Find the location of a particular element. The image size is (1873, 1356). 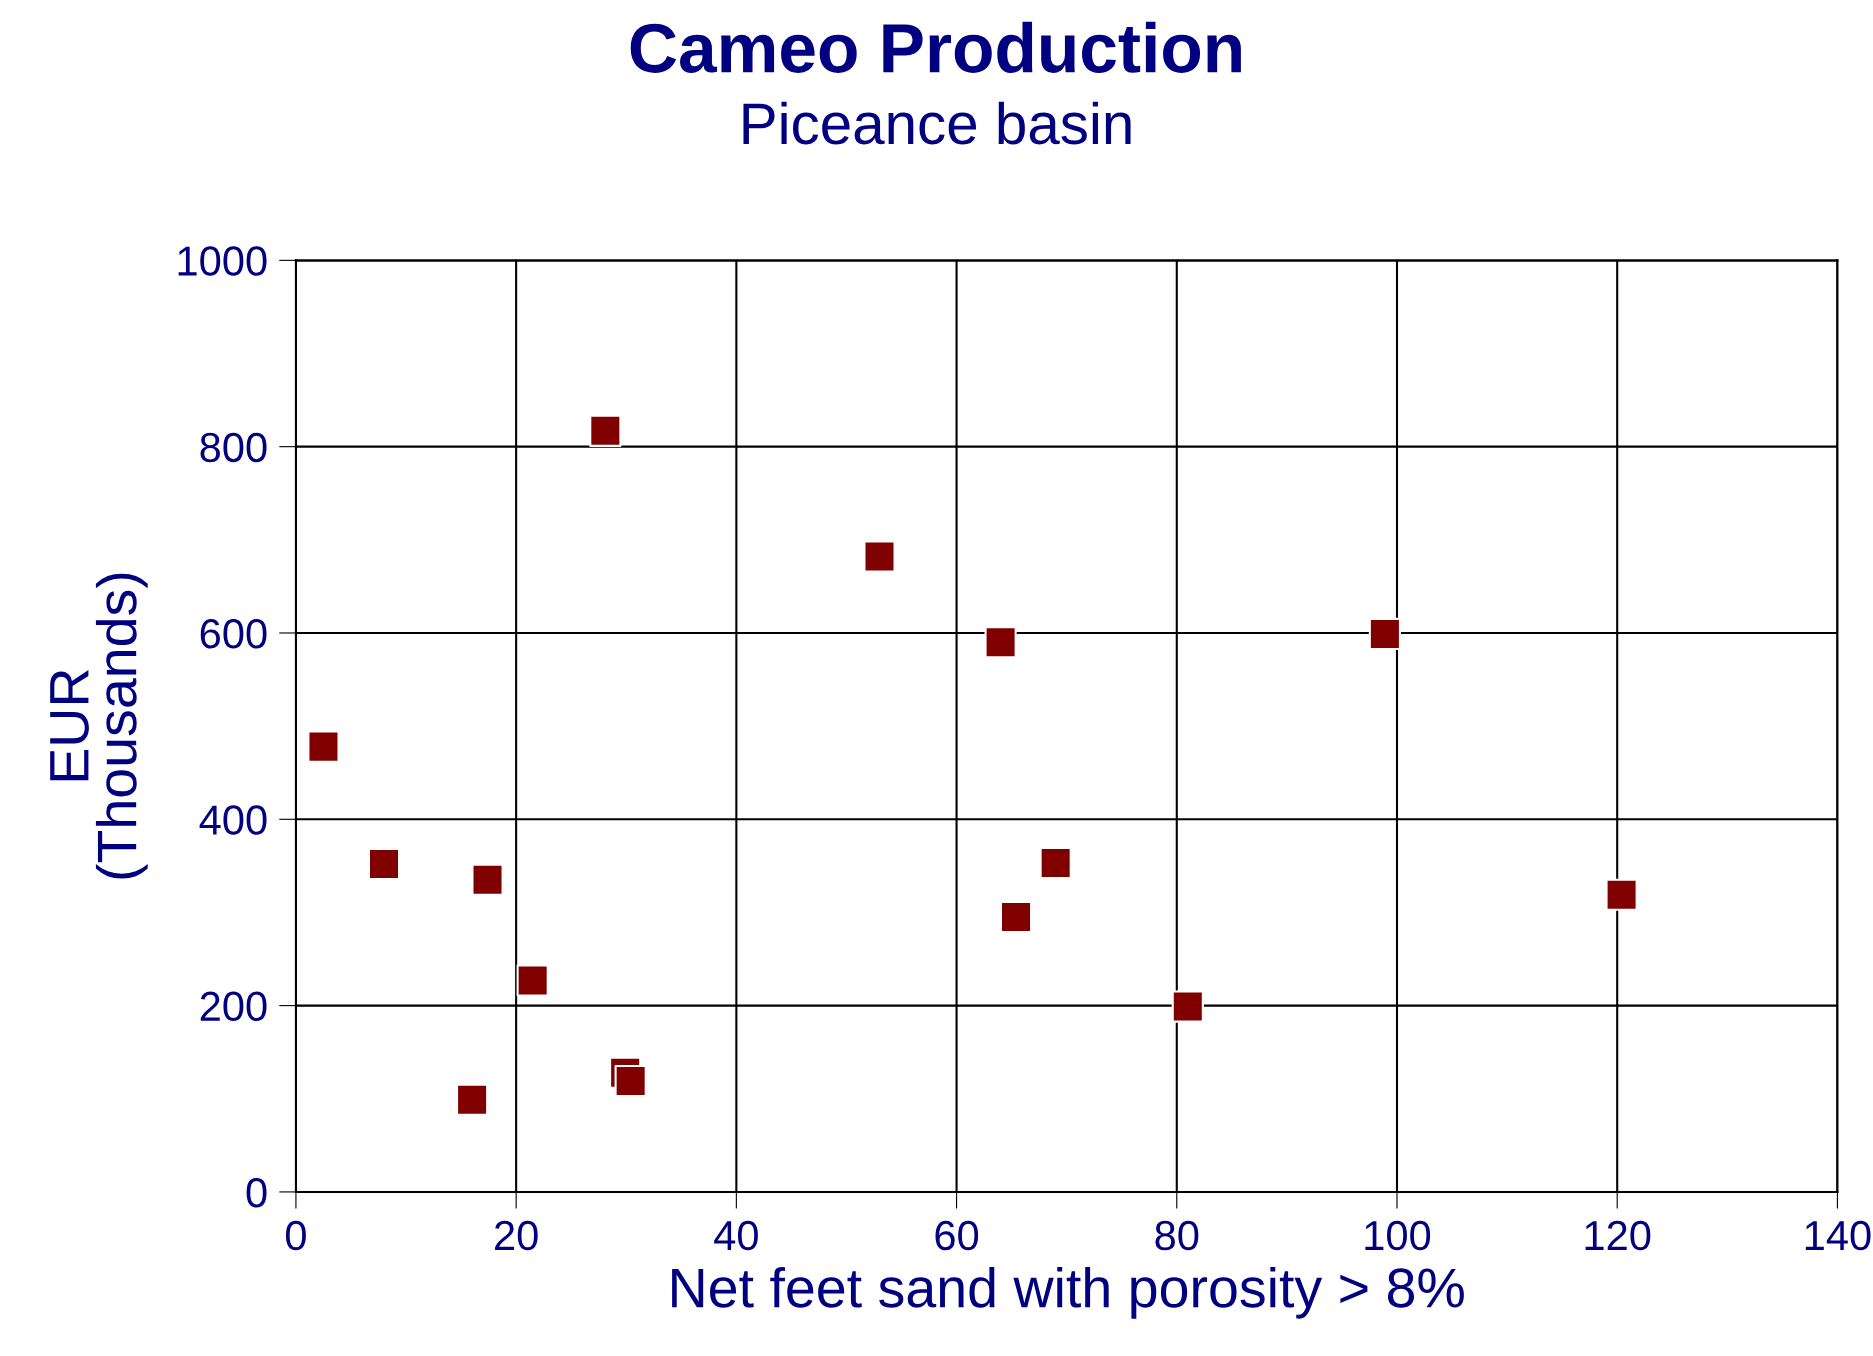

y-tick-label: 200 is located at coordinates (233, 1006).